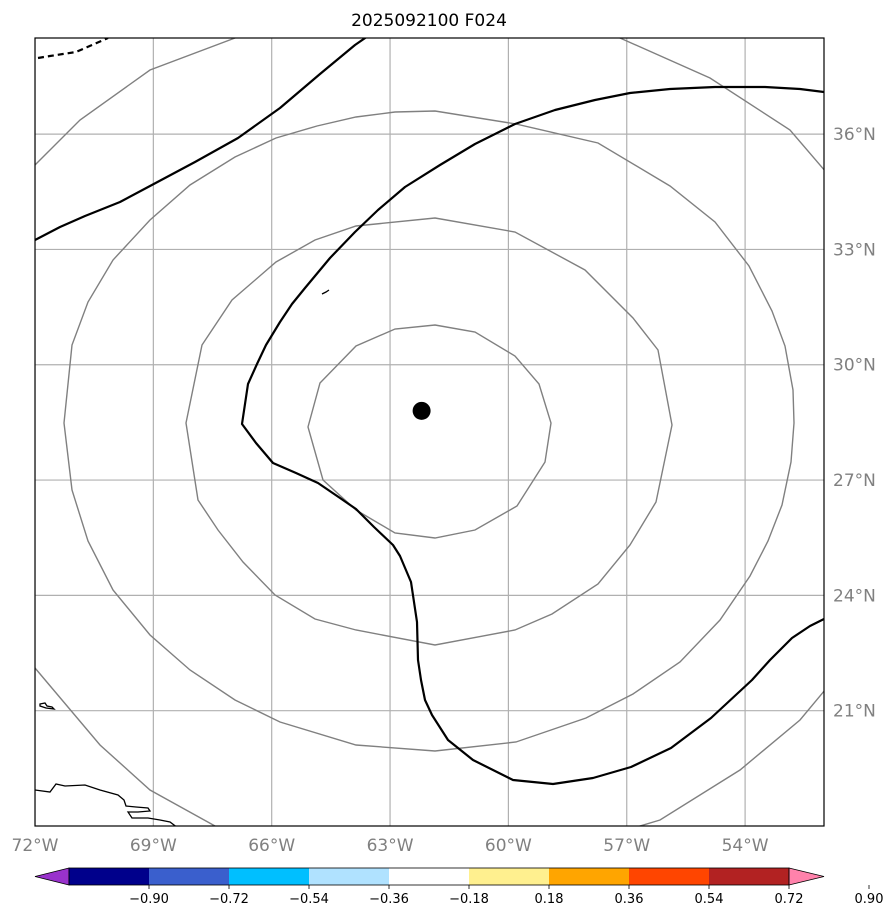  Describe the element at coordinates (854, 423) in the screenshot. I see `latitude-labels: 21°N 24°N 27°N 30°N 33°N 36°N` at that location.